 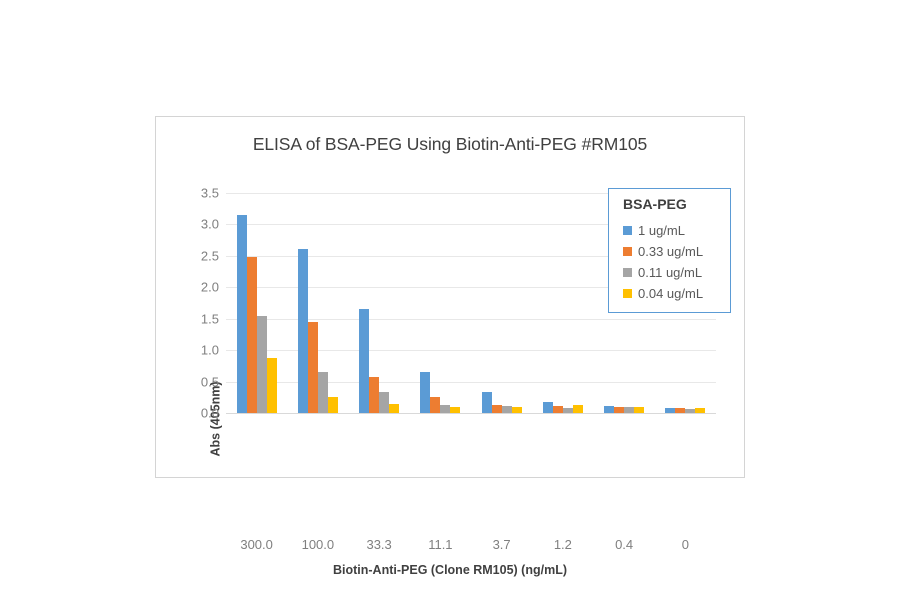 What do you see at coordinates (501, 544) in the screenshot?
I see `x-axis-tick-label: 3.7` at bounding box center [501, 544].